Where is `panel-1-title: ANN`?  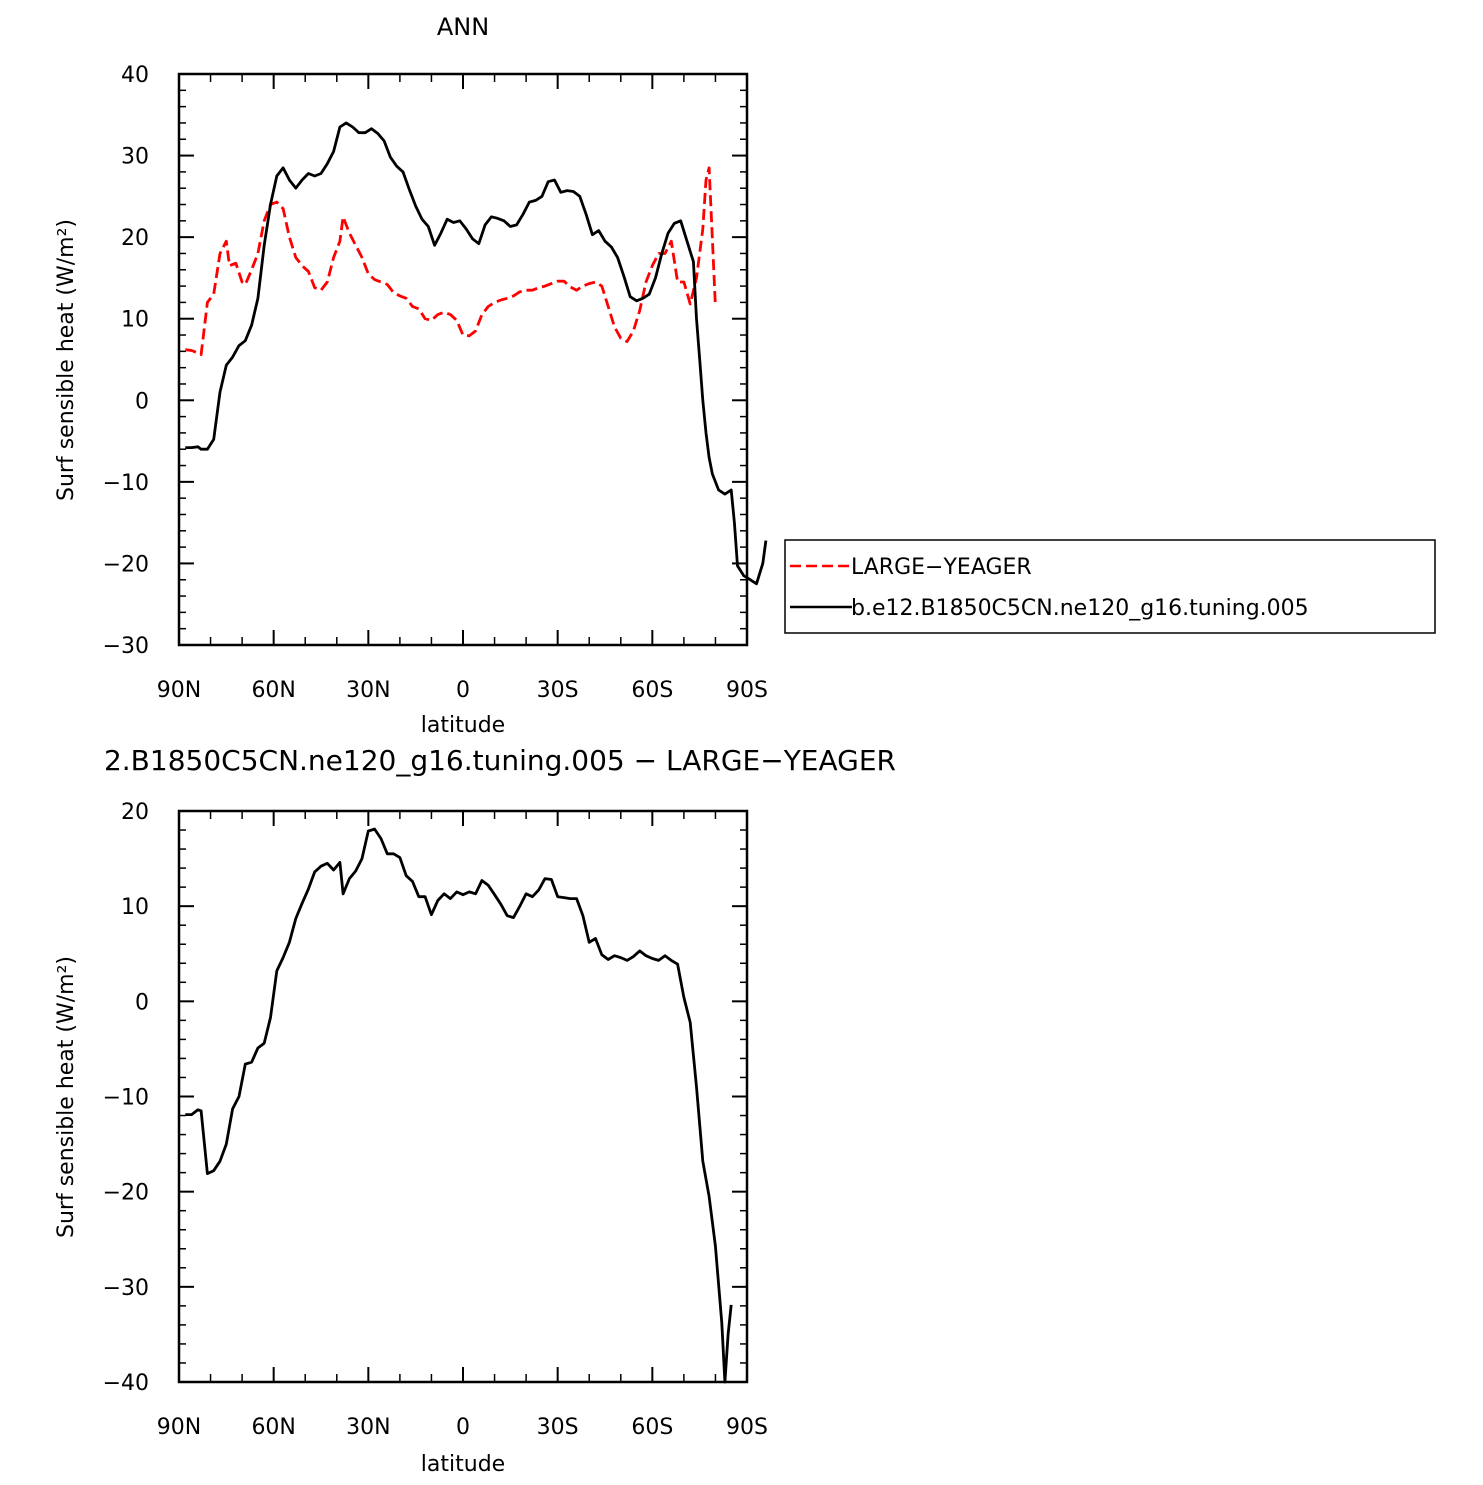
panel-1-title: ANN is located at coordinates (463, 27).